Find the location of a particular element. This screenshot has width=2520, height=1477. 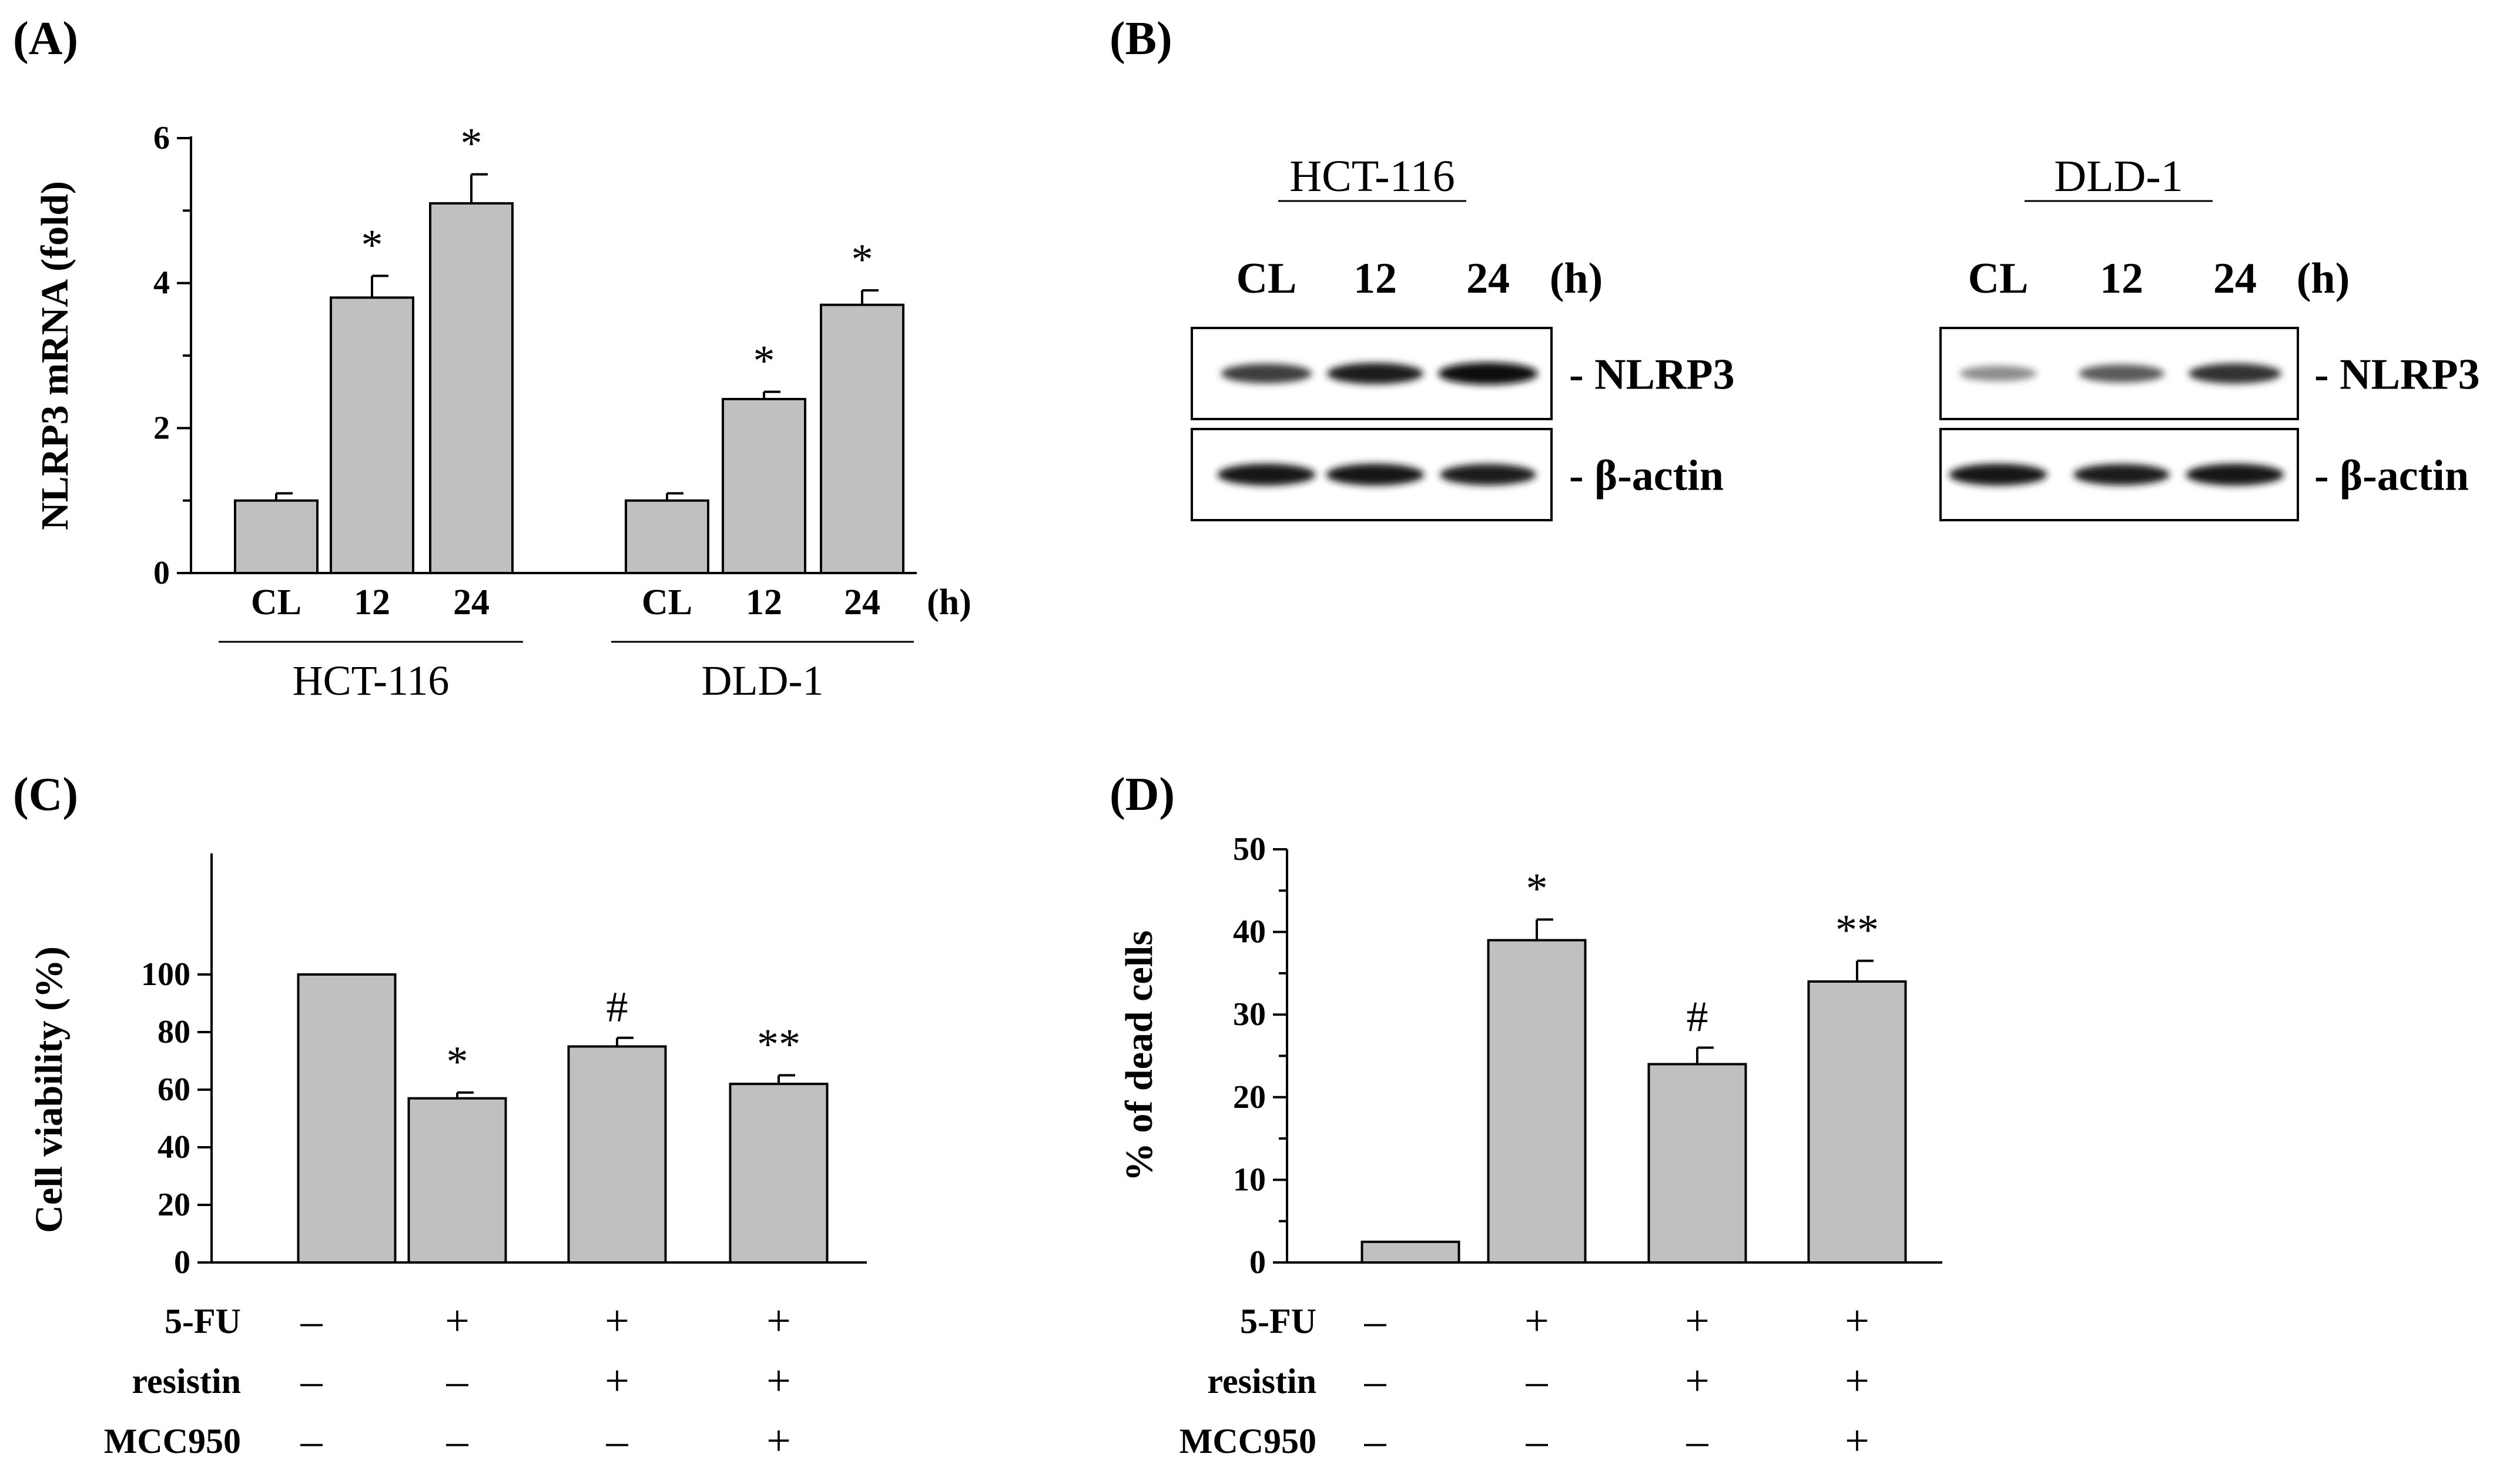

panel-label-c: (C) is located at coordinates (45, 794).